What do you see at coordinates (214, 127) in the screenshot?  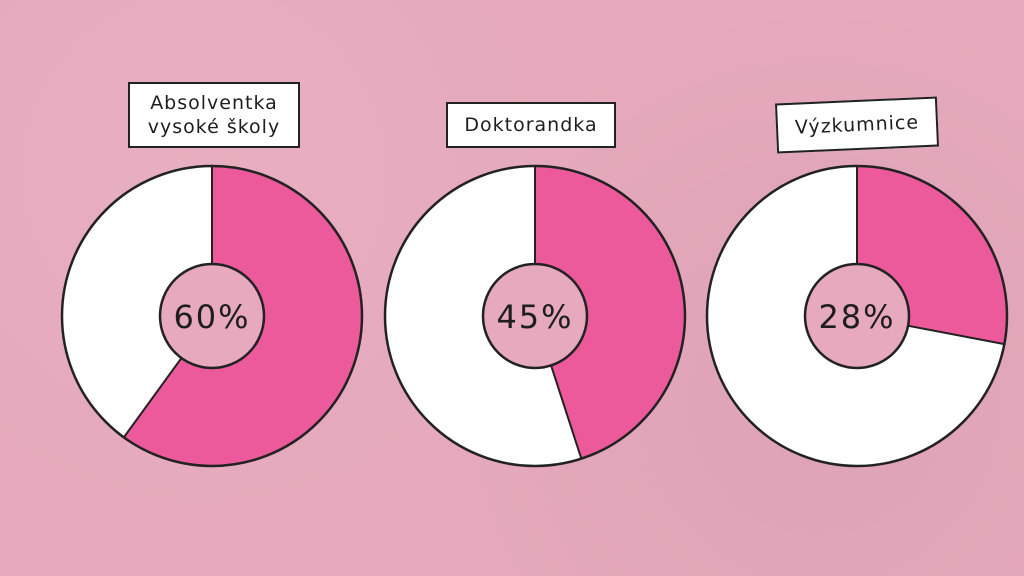 I see `category-label-line: vysoké školy` at bounding box center [214, 127].